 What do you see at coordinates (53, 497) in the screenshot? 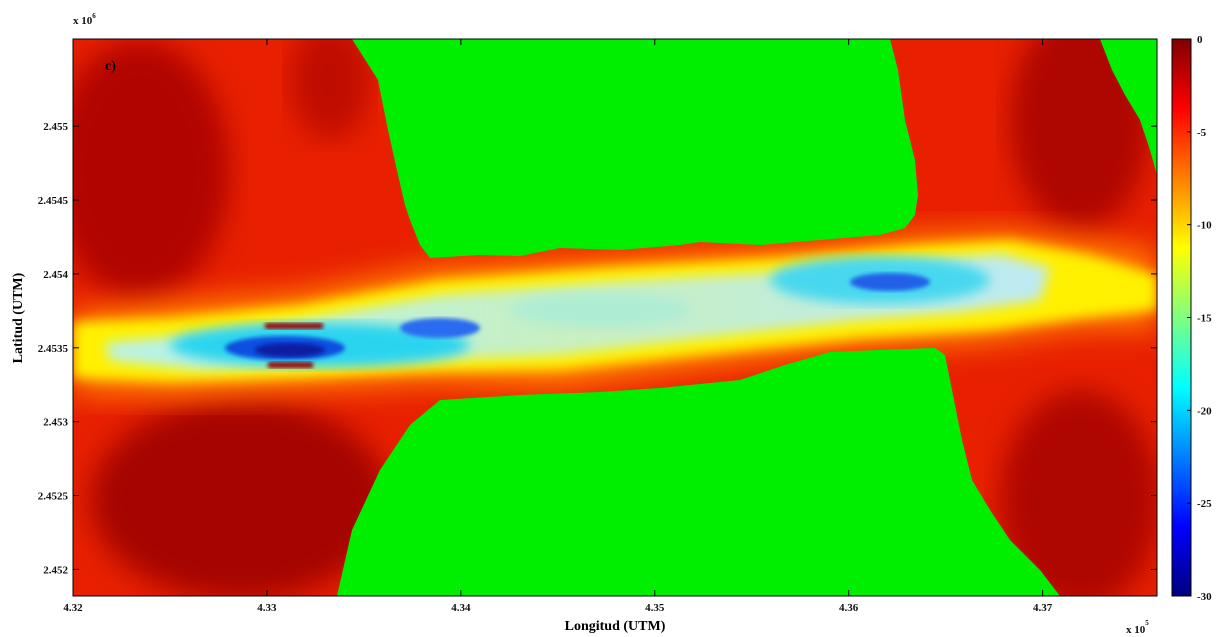
I see `y-tick-label: 2.4525` at bounding box center [53, 497].